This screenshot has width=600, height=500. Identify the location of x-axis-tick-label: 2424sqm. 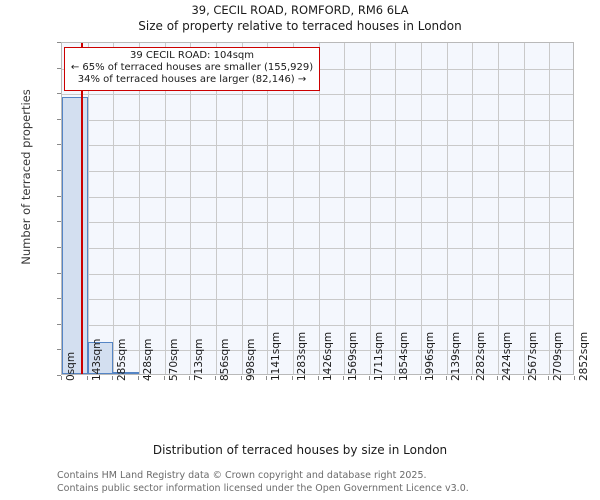
(507, 356).